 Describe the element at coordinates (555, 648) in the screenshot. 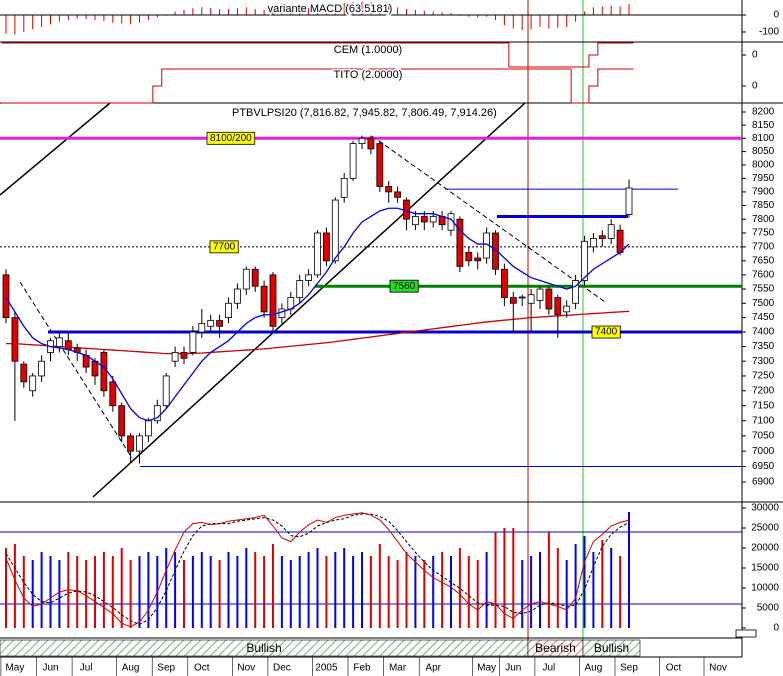

I see `signal-label: Bearish` at that location.